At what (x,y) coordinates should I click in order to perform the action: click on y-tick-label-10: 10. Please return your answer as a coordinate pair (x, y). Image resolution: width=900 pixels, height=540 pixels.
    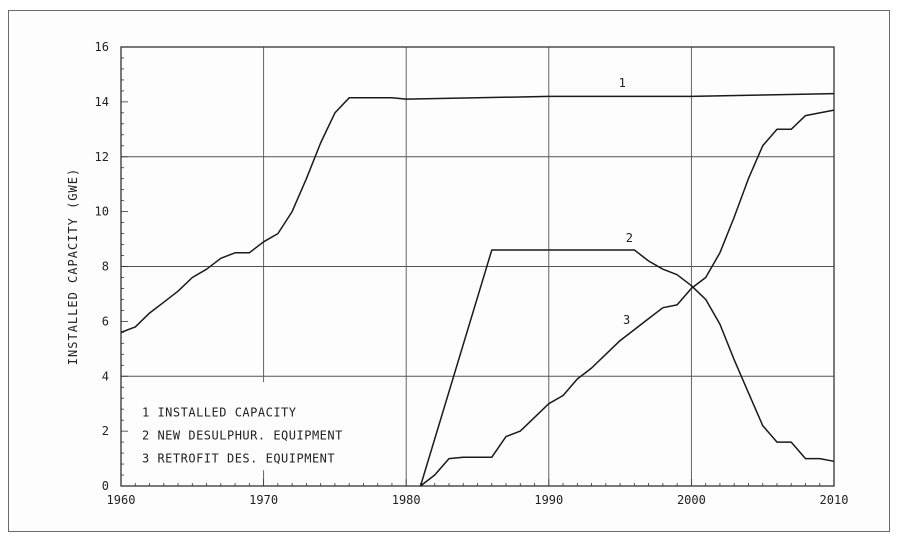
    Looking at the image, I should click on (102, 212).